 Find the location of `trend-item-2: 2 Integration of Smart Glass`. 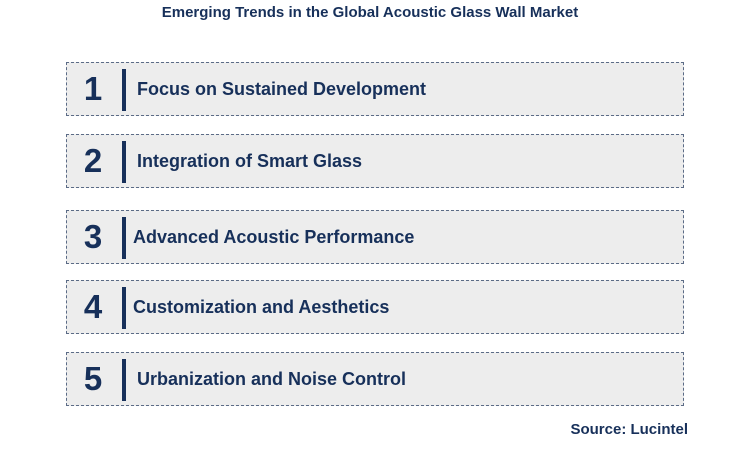

trend-item-2: 2 Integration of Smart Glass is located at coordinates (375, 161).